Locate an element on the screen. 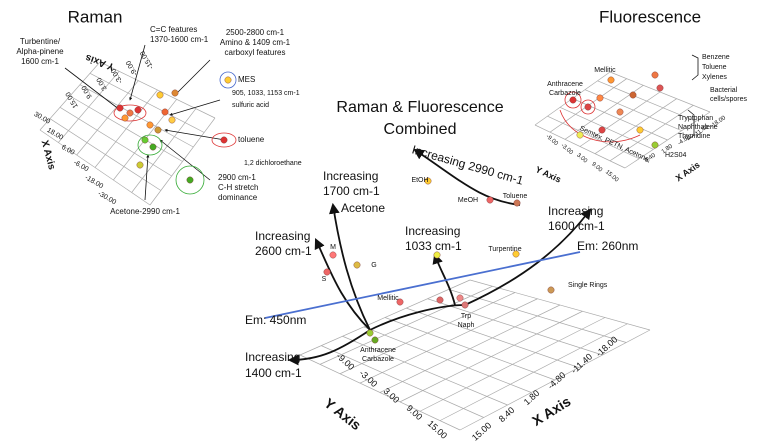 The height and width of the screenshot is (448, 768). label: Mellitic is located at coordinates (605, 70).